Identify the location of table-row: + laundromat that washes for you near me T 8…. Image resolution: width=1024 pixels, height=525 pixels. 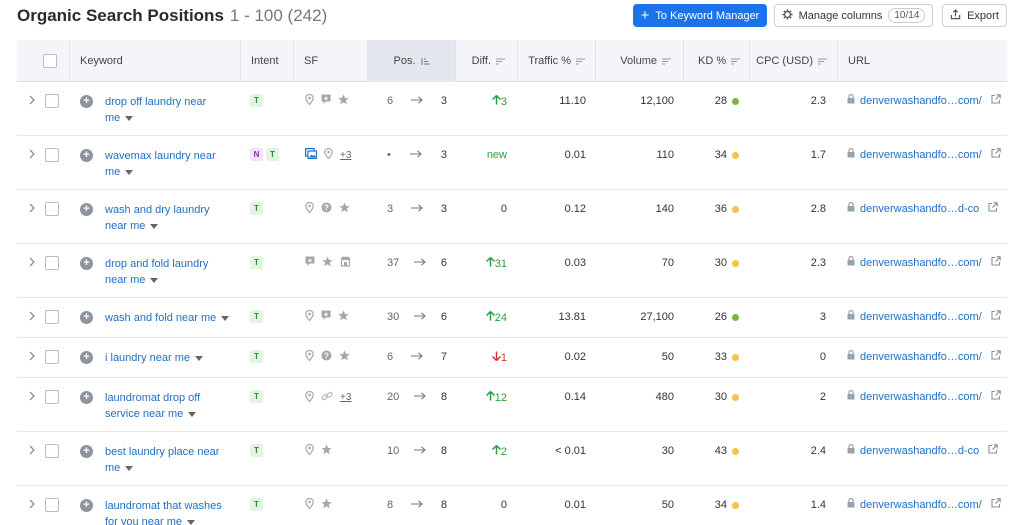
(512, 505).